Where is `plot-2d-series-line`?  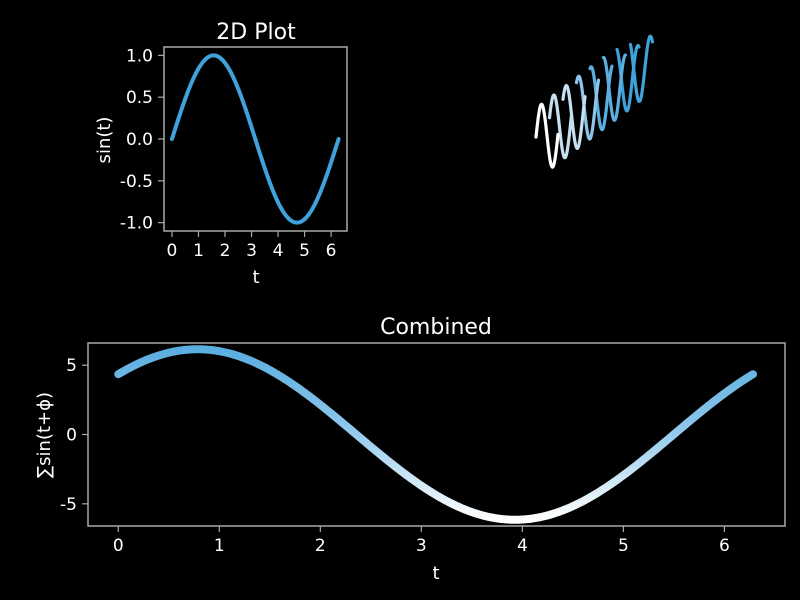
plot-2d-series-line is located at coordinates (255, 139).